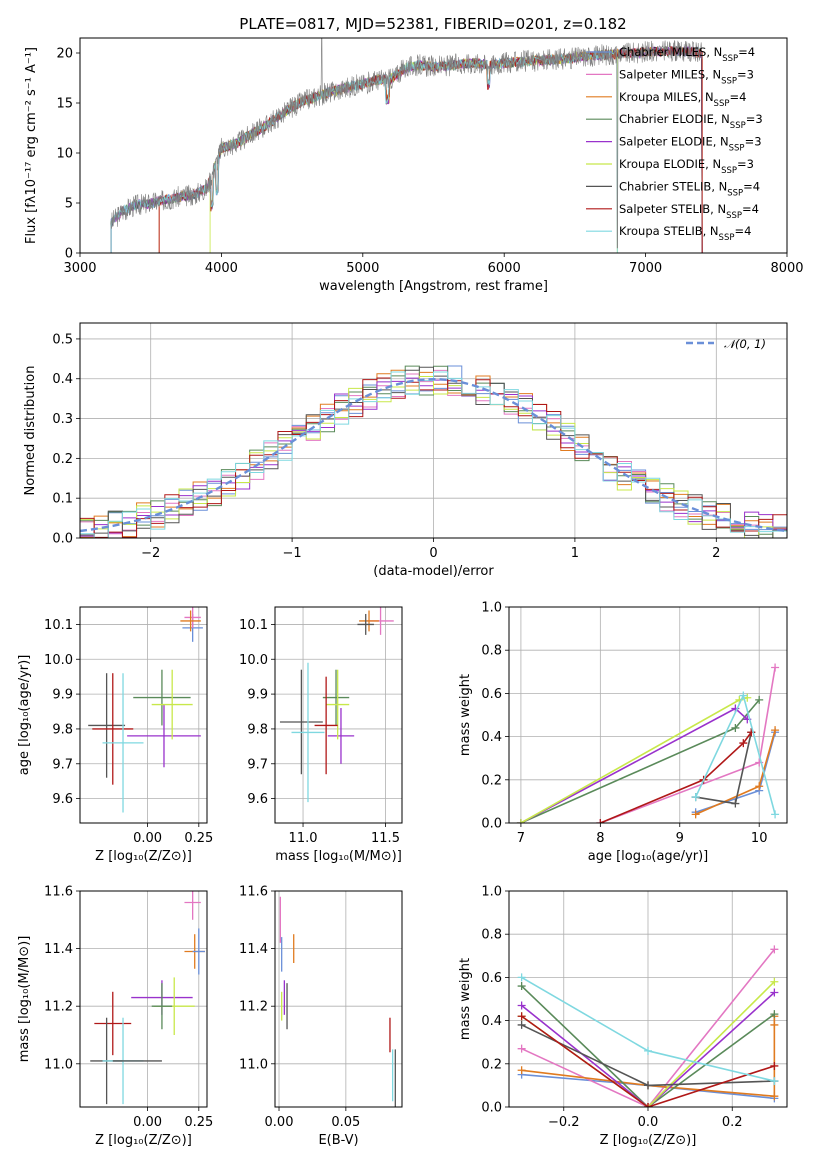  Describe the element at coordinates (564, 1122) in the screenshot. I see `x-tick-label: −0.2` at that location.